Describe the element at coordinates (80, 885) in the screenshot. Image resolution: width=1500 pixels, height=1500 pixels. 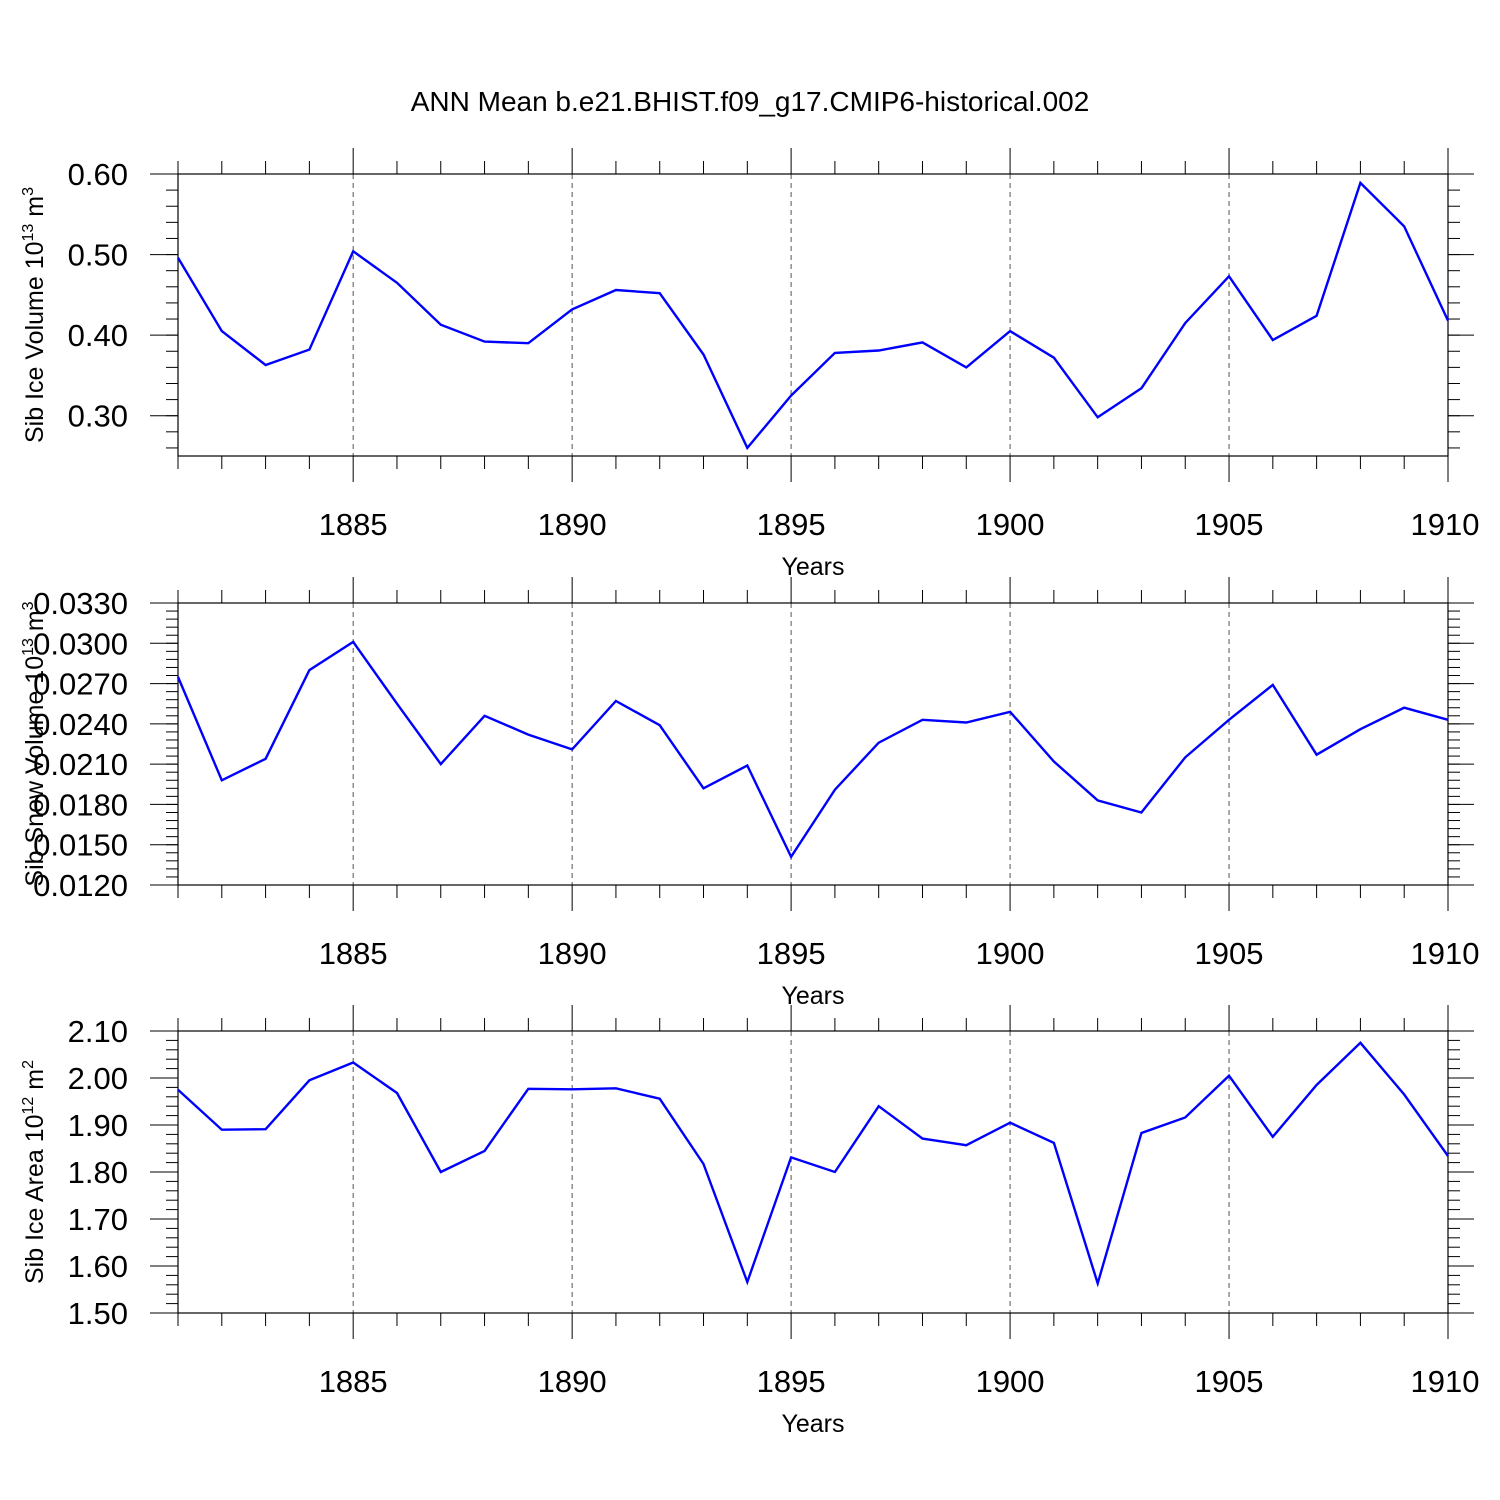
I see `y-tick-label: 0.0120` at that location.